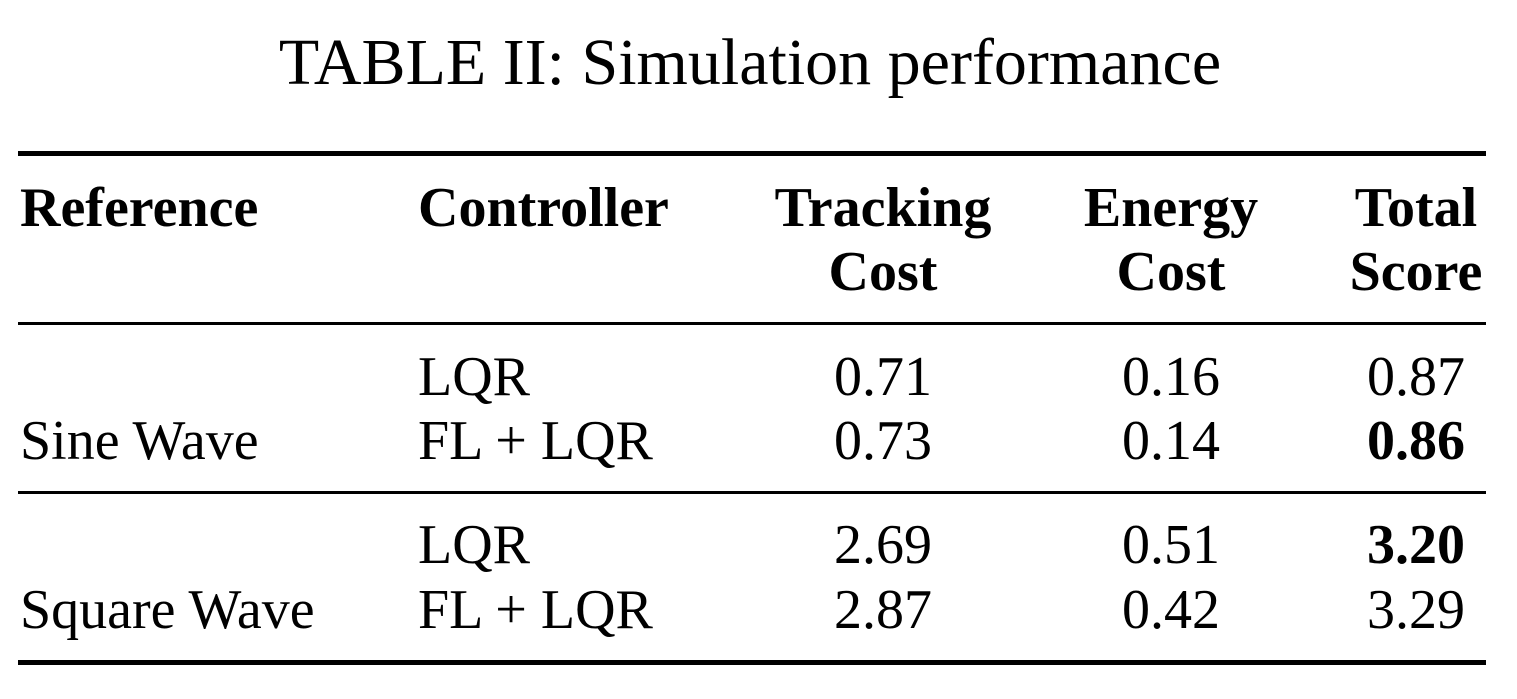 The height and width of the screenshot is (699, 1517). I want to click on tracking-cost-cell: 0.71, so click(883, 377).